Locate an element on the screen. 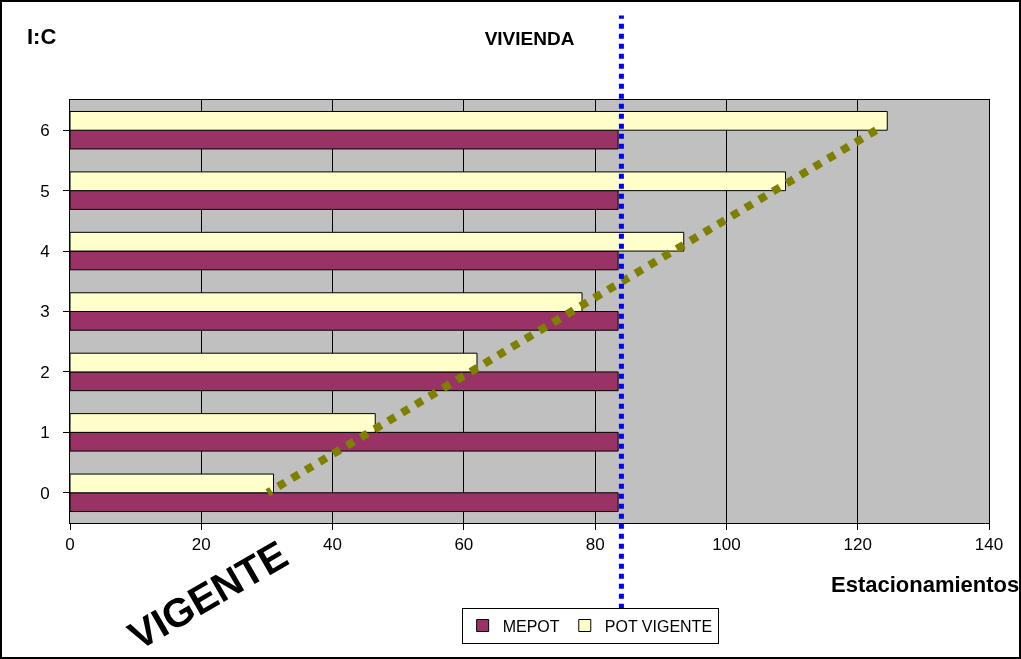  y-tick-label: 1 is located at coordinates (45, 433).